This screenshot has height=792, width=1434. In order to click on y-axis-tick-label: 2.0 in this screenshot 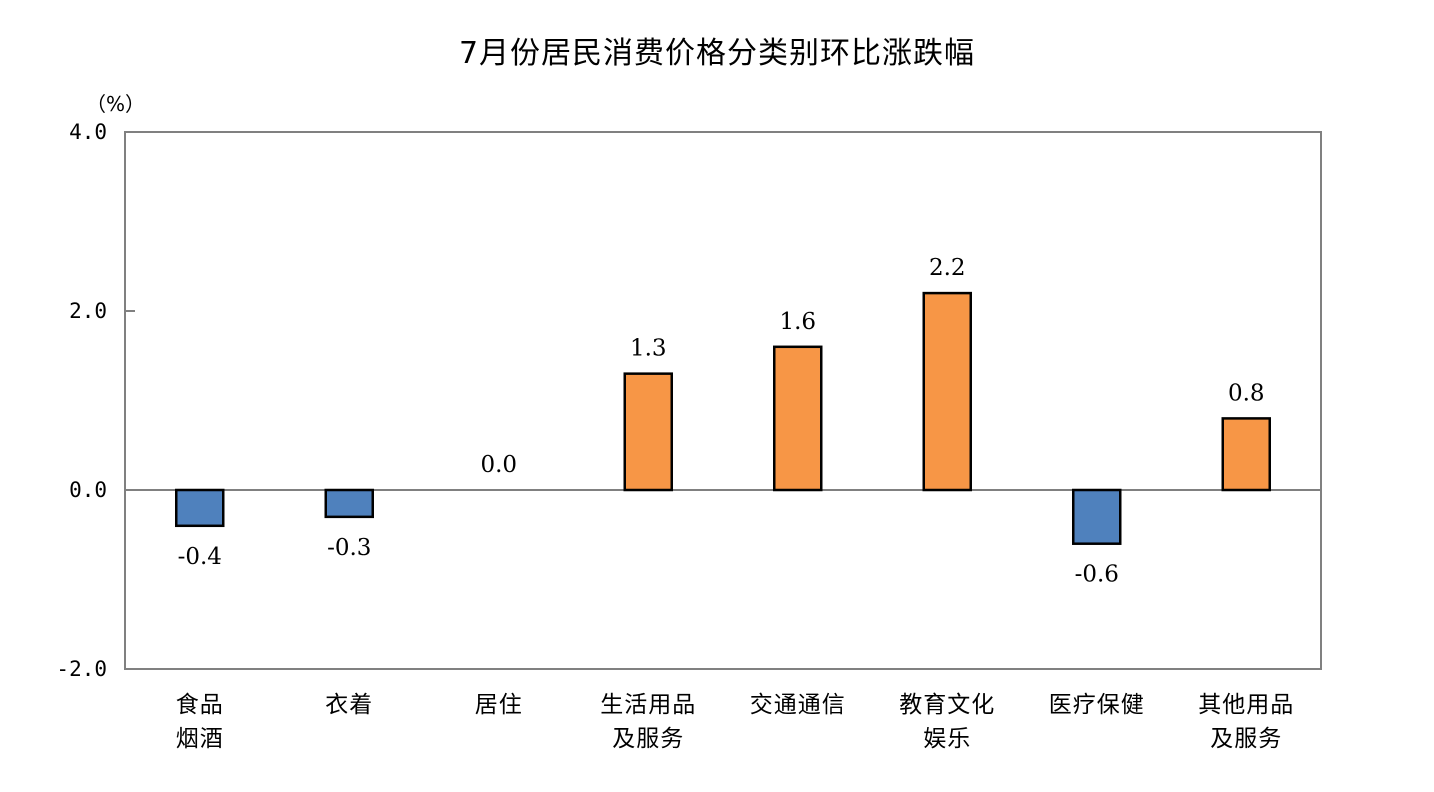, I will do `click(88, 311)`.